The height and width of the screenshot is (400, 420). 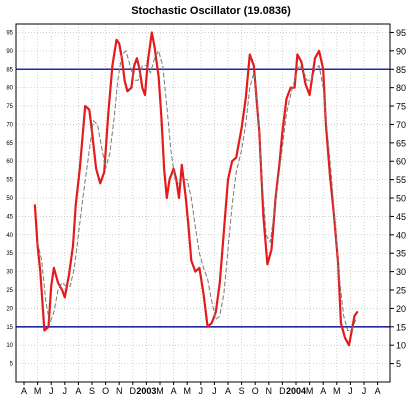 I want to click on y-tick-label-left: 65, so click(x=9, y=144).